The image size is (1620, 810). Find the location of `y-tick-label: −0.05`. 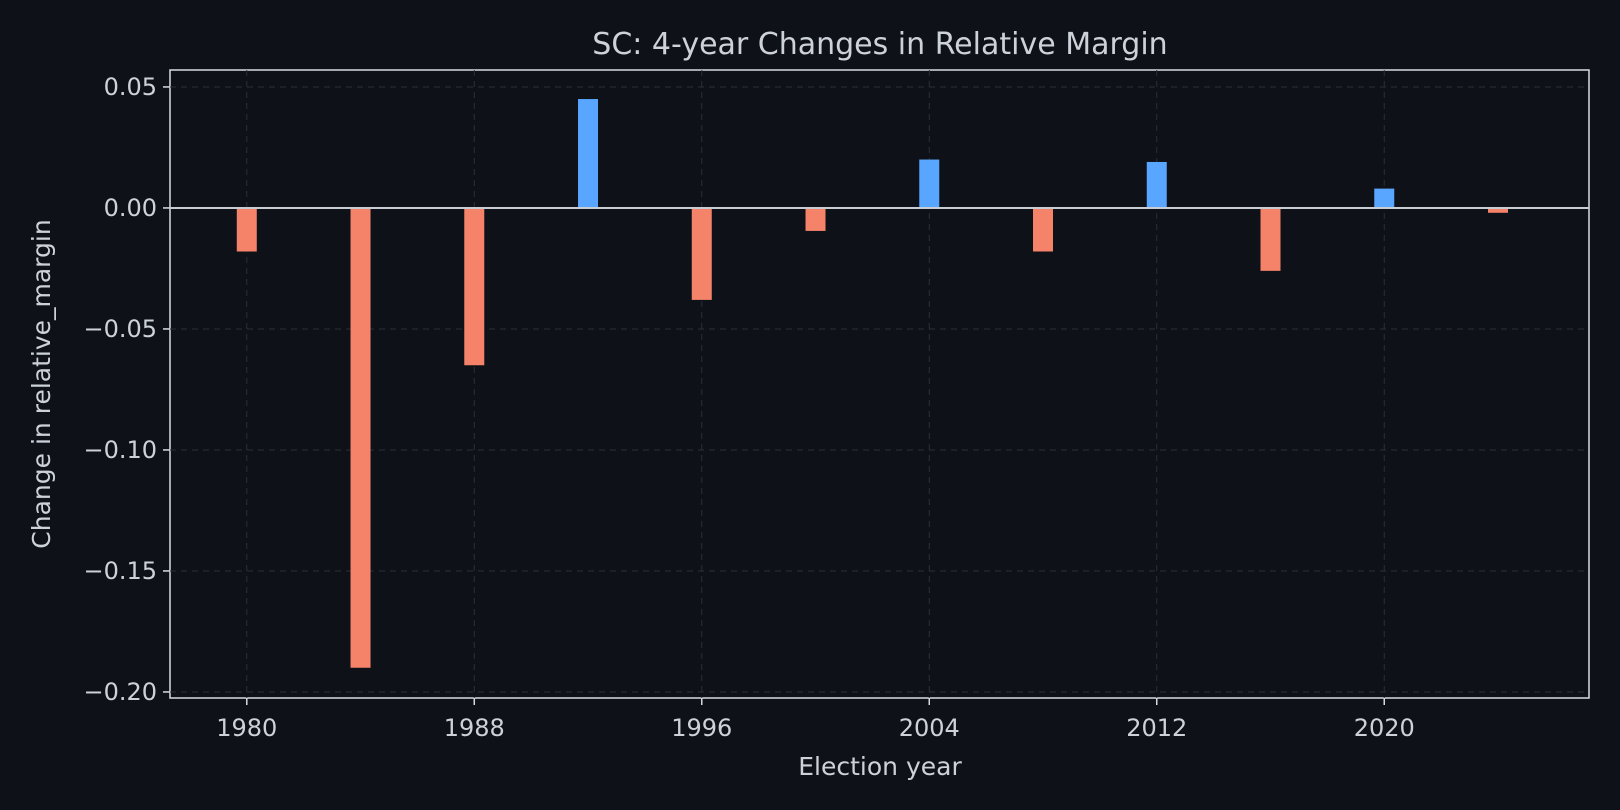

y-tick-label: −0.05 is located at coordinates (120, 329).